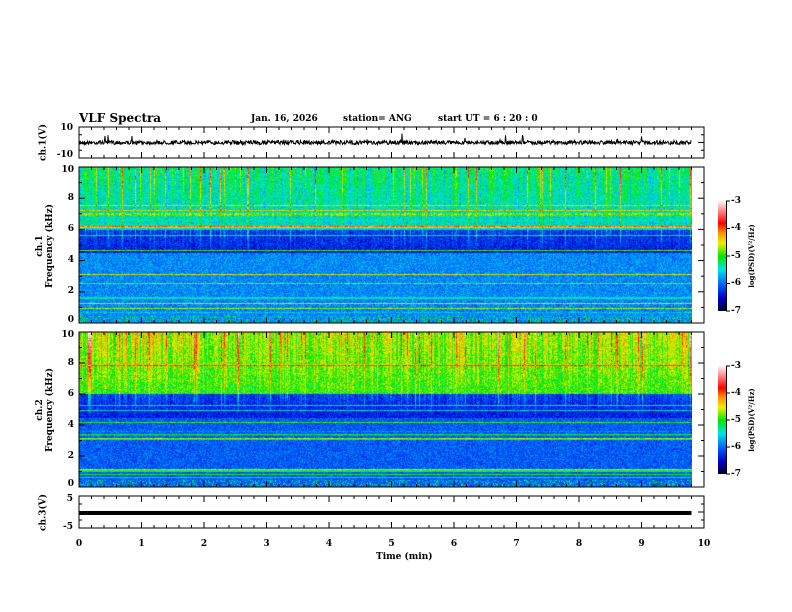 The height and width of the screenshot is (612, 792). I want to click on ch1-colorbar, so click(722, 256).